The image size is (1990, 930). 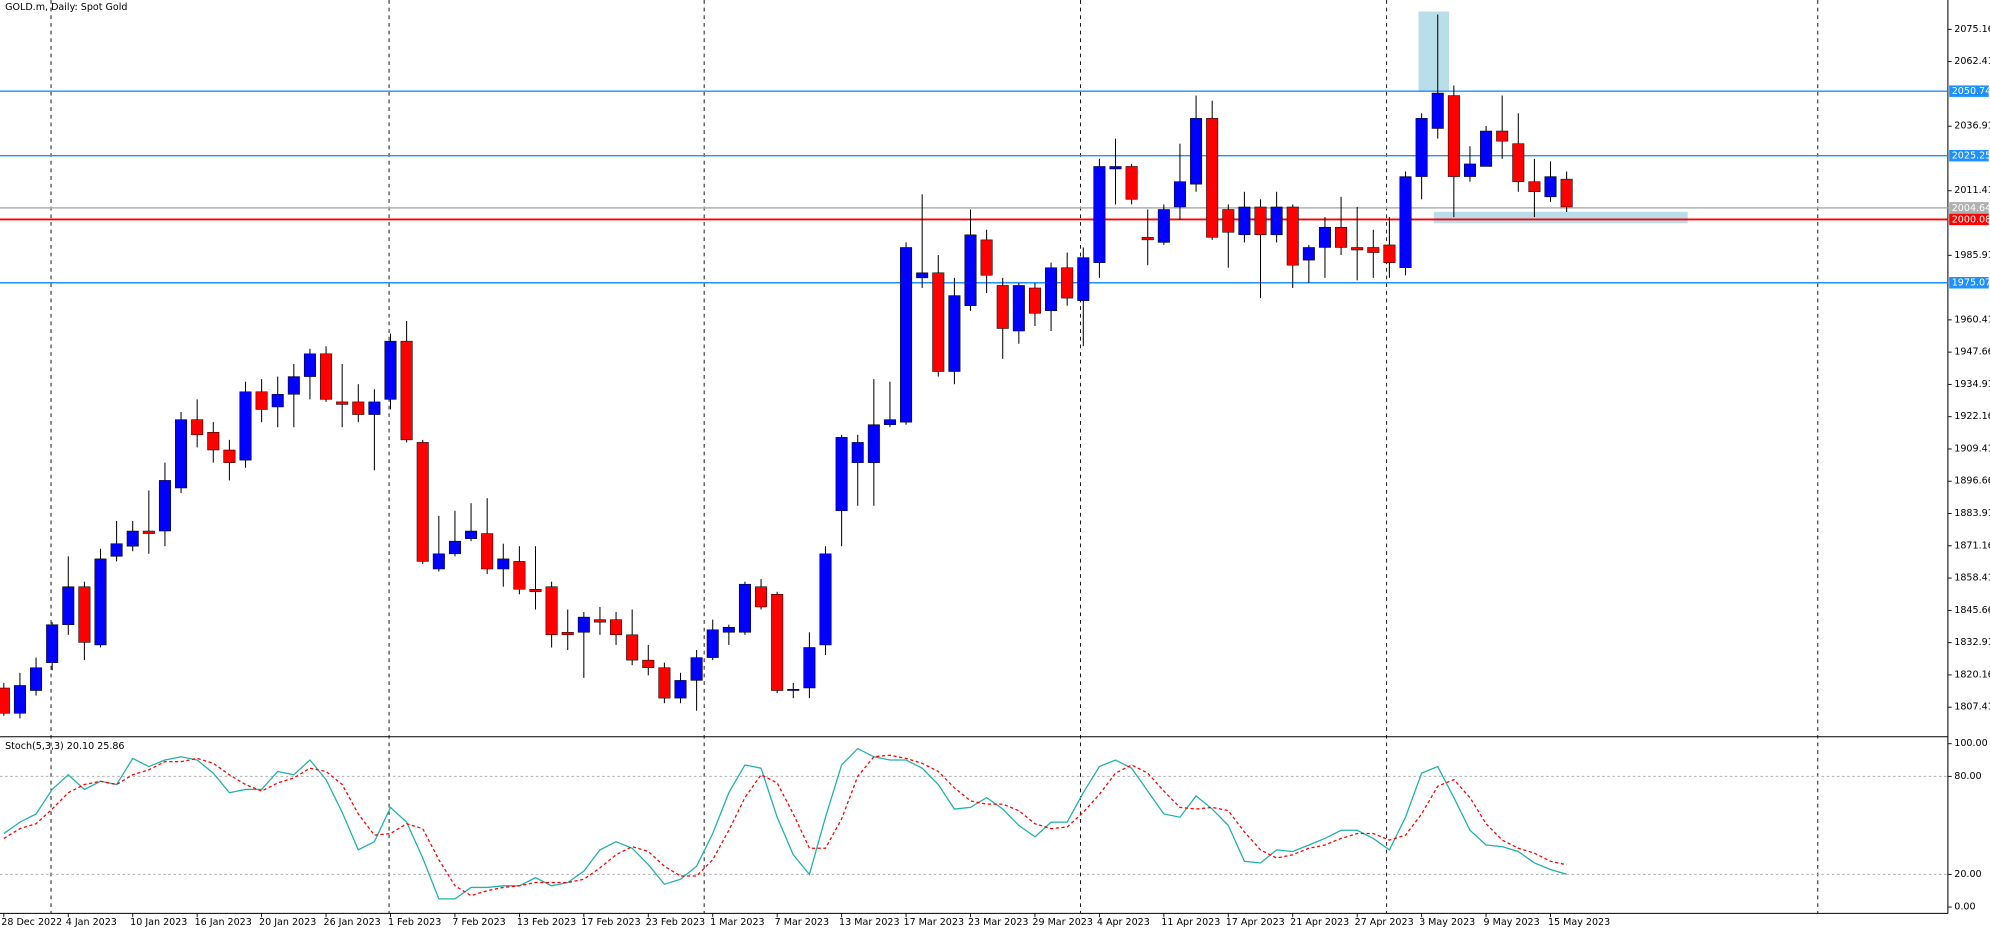 What do you see at coordinates (802, 922) in the screenshot?
I see `x-tick-label: 7 Mar 2023` at bounding box center [802, 922].